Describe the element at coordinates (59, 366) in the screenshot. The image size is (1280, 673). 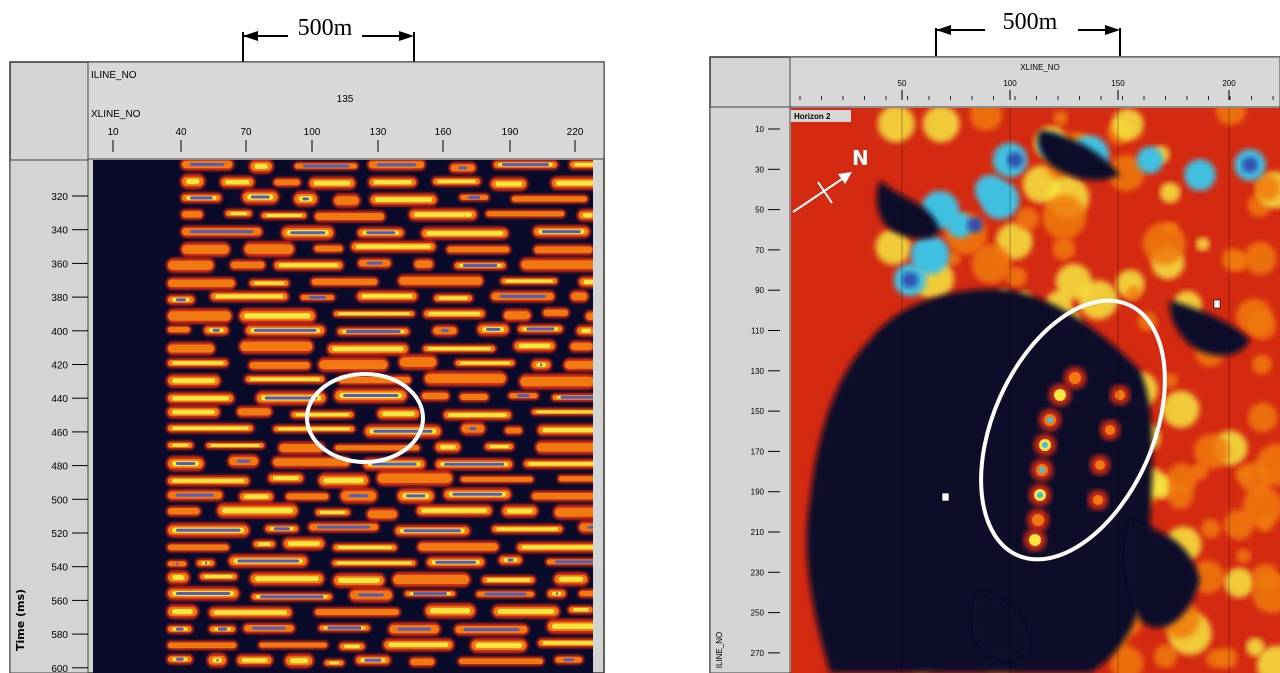
I see `left-y-tick-label: 420` at that location.